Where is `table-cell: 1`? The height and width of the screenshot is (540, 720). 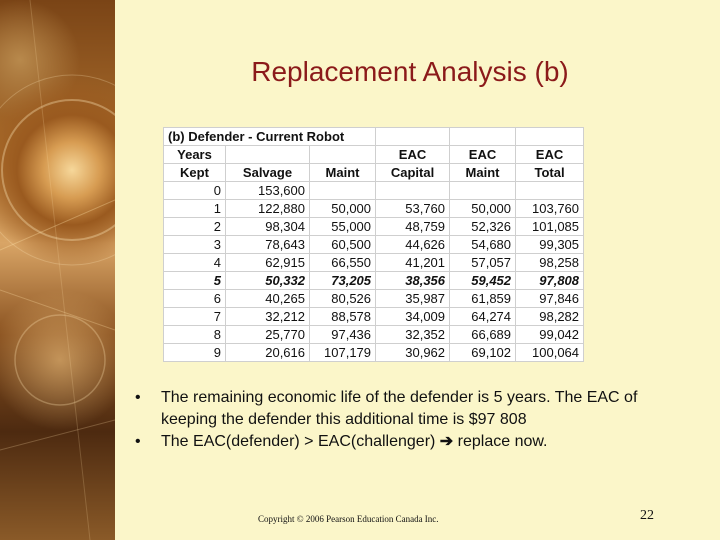 table-cell: 1 is located at coordinates (194, 208).